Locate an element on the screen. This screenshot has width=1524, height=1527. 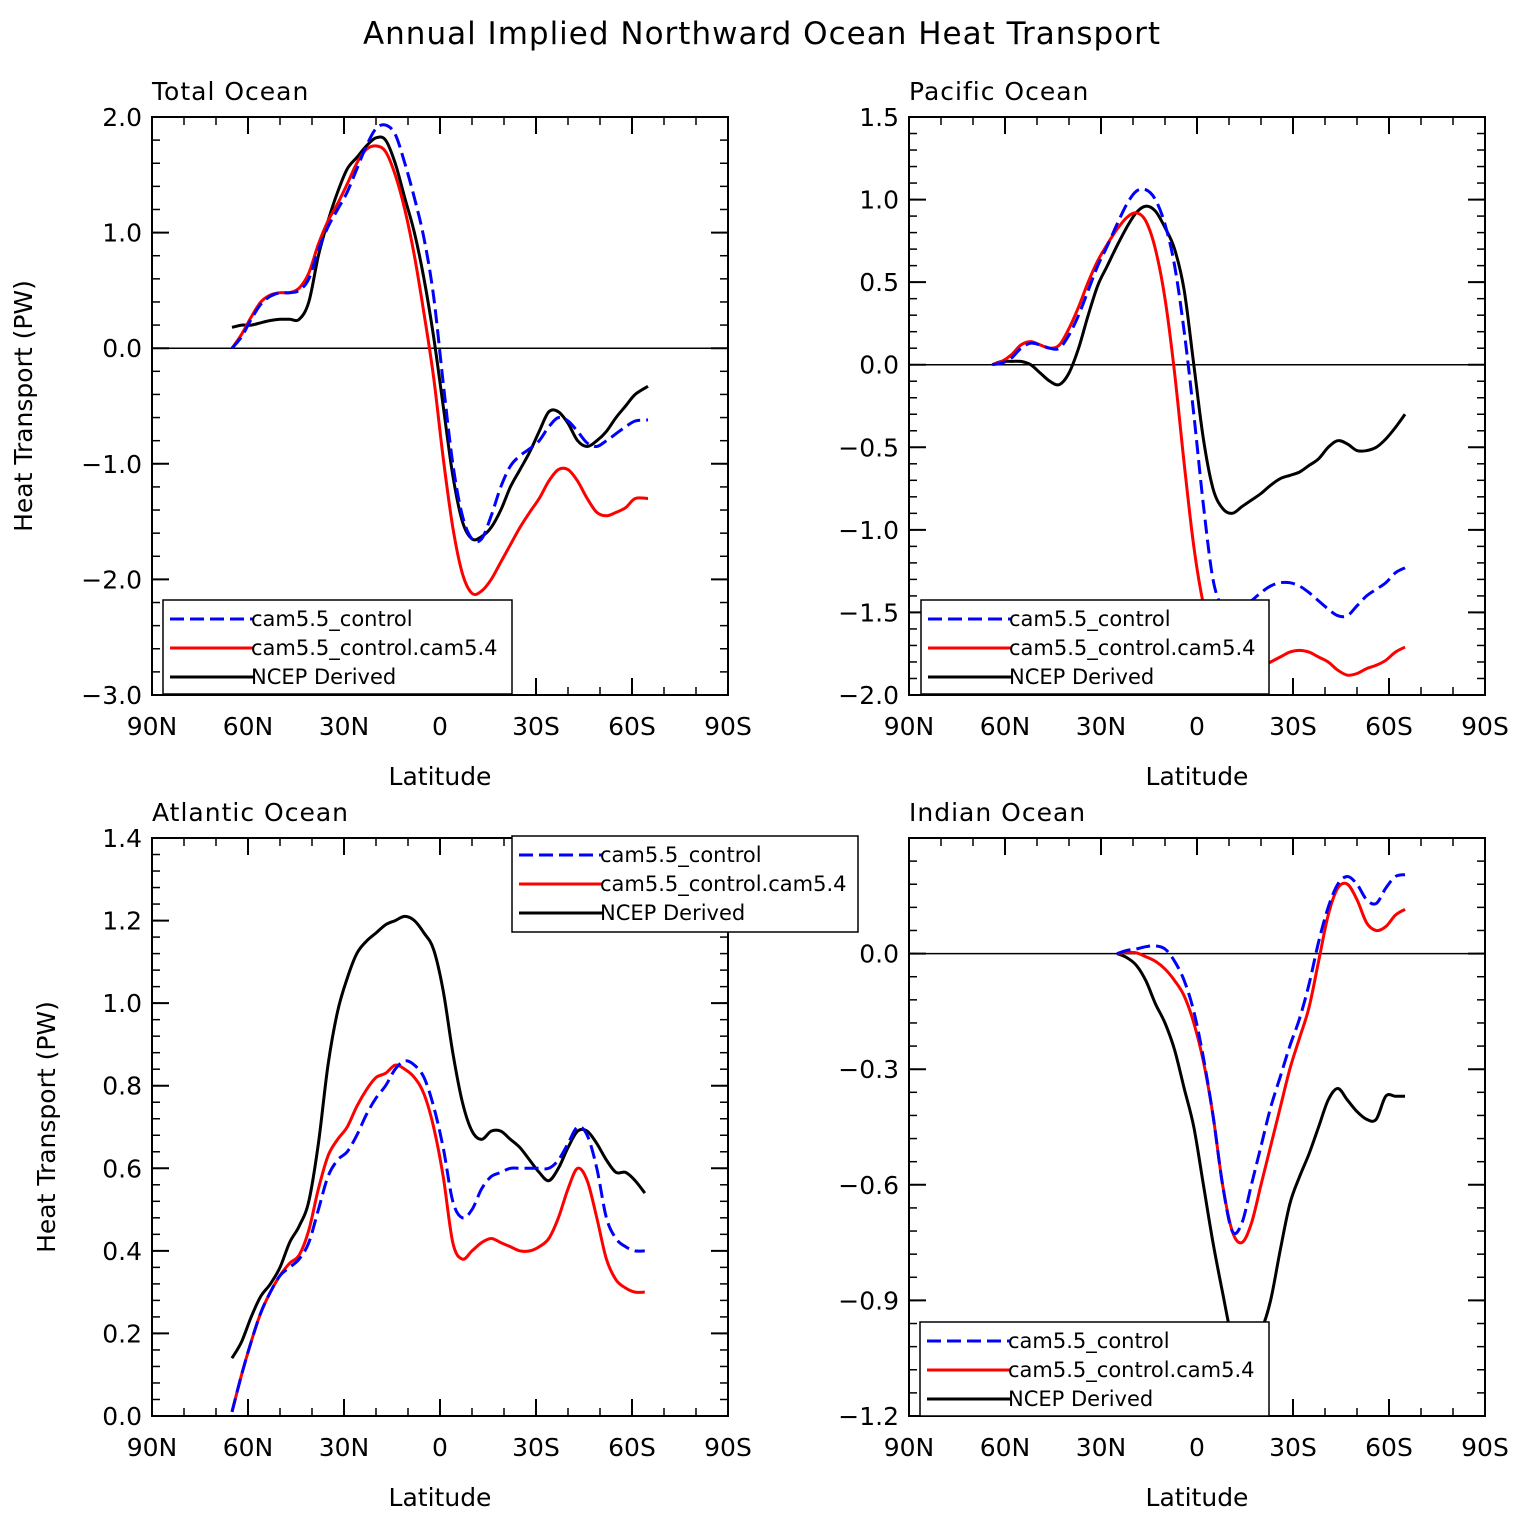
y-tick-label: −0.3 is located at coordinates (868, 1069).